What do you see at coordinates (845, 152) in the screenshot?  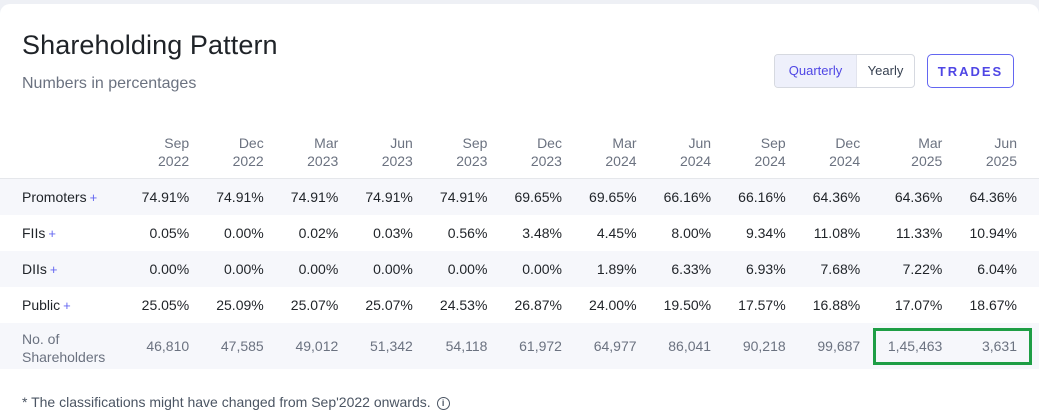 I see `column-header: Dec 2024` at bounding box center [845, 152].